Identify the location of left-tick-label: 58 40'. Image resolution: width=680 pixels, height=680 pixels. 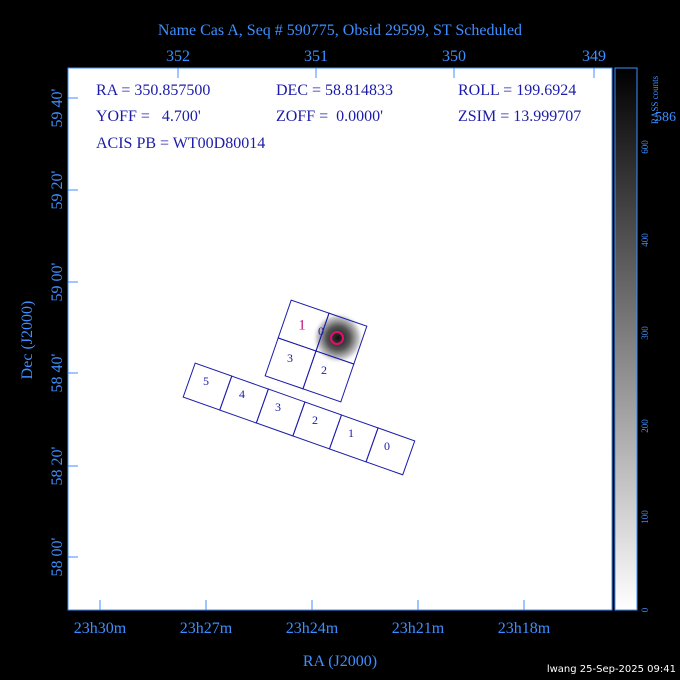
(57, 372).